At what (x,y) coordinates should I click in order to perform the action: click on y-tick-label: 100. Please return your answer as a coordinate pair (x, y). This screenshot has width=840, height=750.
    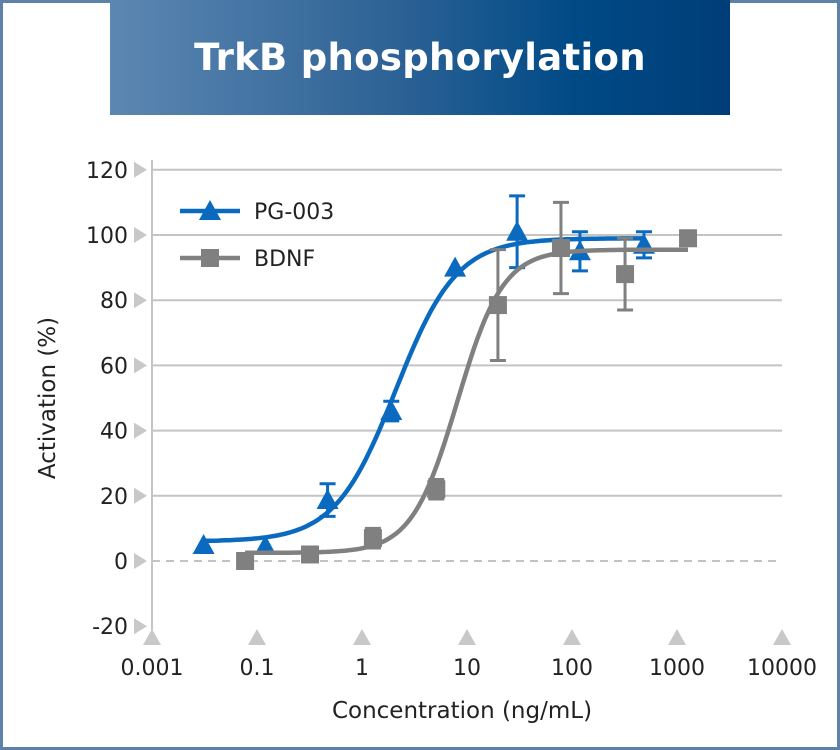
    Looking at the image, I should click on (107, 236).